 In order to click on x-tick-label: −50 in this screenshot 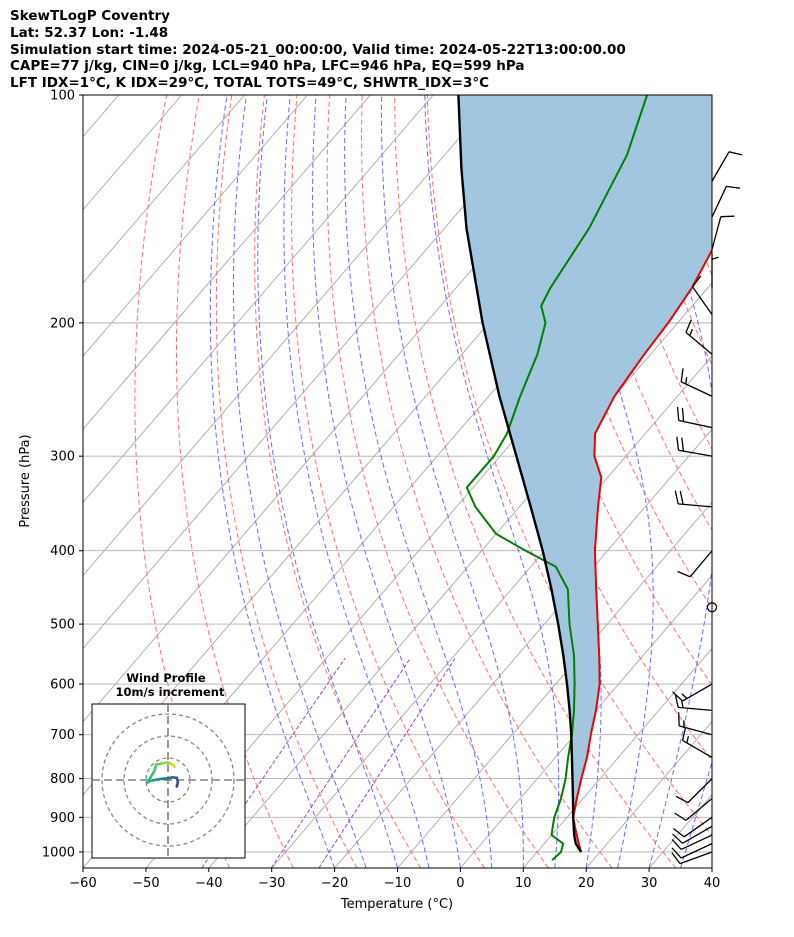, I will do `click(145, 883)`.